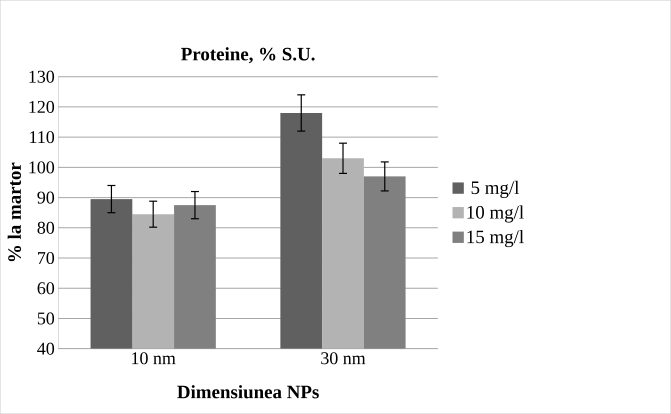 The width and height of the screenshot is (671, 414). I want to click on y-tick-label: 50, so click(46, 318).